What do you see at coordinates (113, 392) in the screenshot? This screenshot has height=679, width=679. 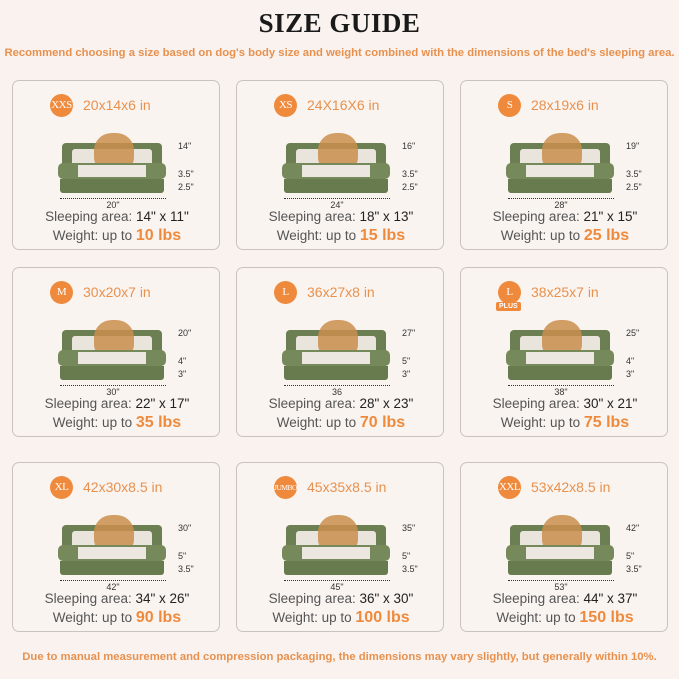 I see `width-label: 30"` at bounding box center [113, 392].